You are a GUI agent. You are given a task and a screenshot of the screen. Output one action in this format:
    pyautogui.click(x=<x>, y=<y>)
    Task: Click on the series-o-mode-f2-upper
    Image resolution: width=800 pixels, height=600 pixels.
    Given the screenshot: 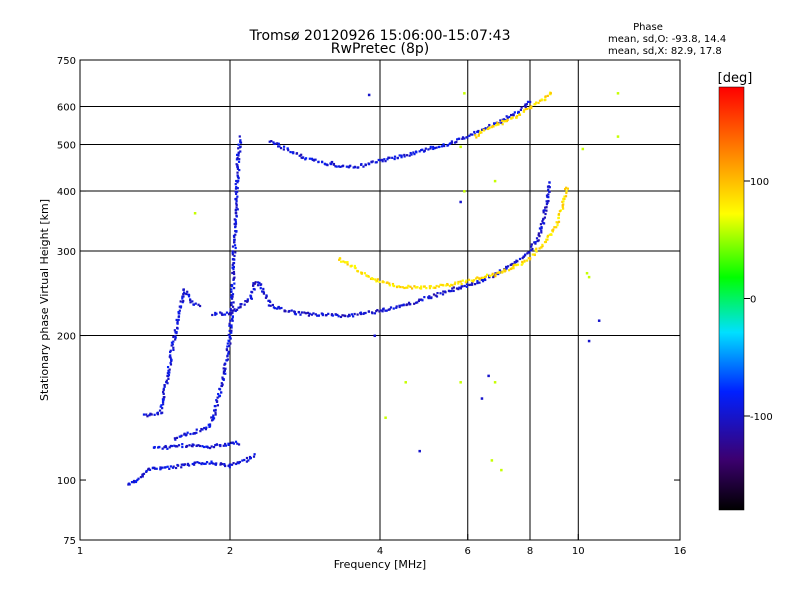 What is the action you would take?
    pyautogui.click(x=400, y=134)
    